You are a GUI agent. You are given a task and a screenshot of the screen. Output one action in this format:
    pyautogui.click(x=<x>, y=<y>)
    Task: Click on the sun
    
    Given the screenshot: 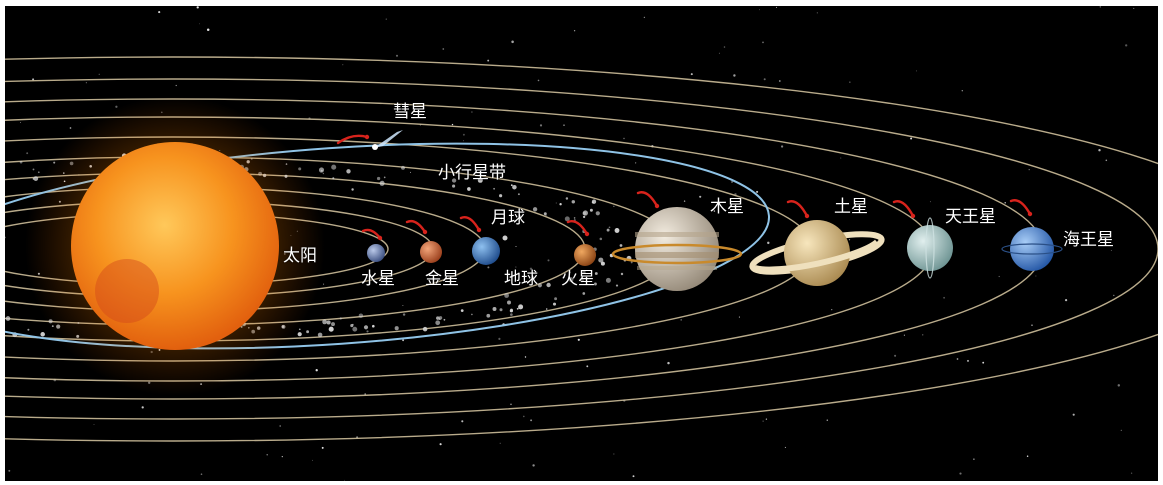 What is the action you would take?
    pyautogui.click(x=175, y=246)
    